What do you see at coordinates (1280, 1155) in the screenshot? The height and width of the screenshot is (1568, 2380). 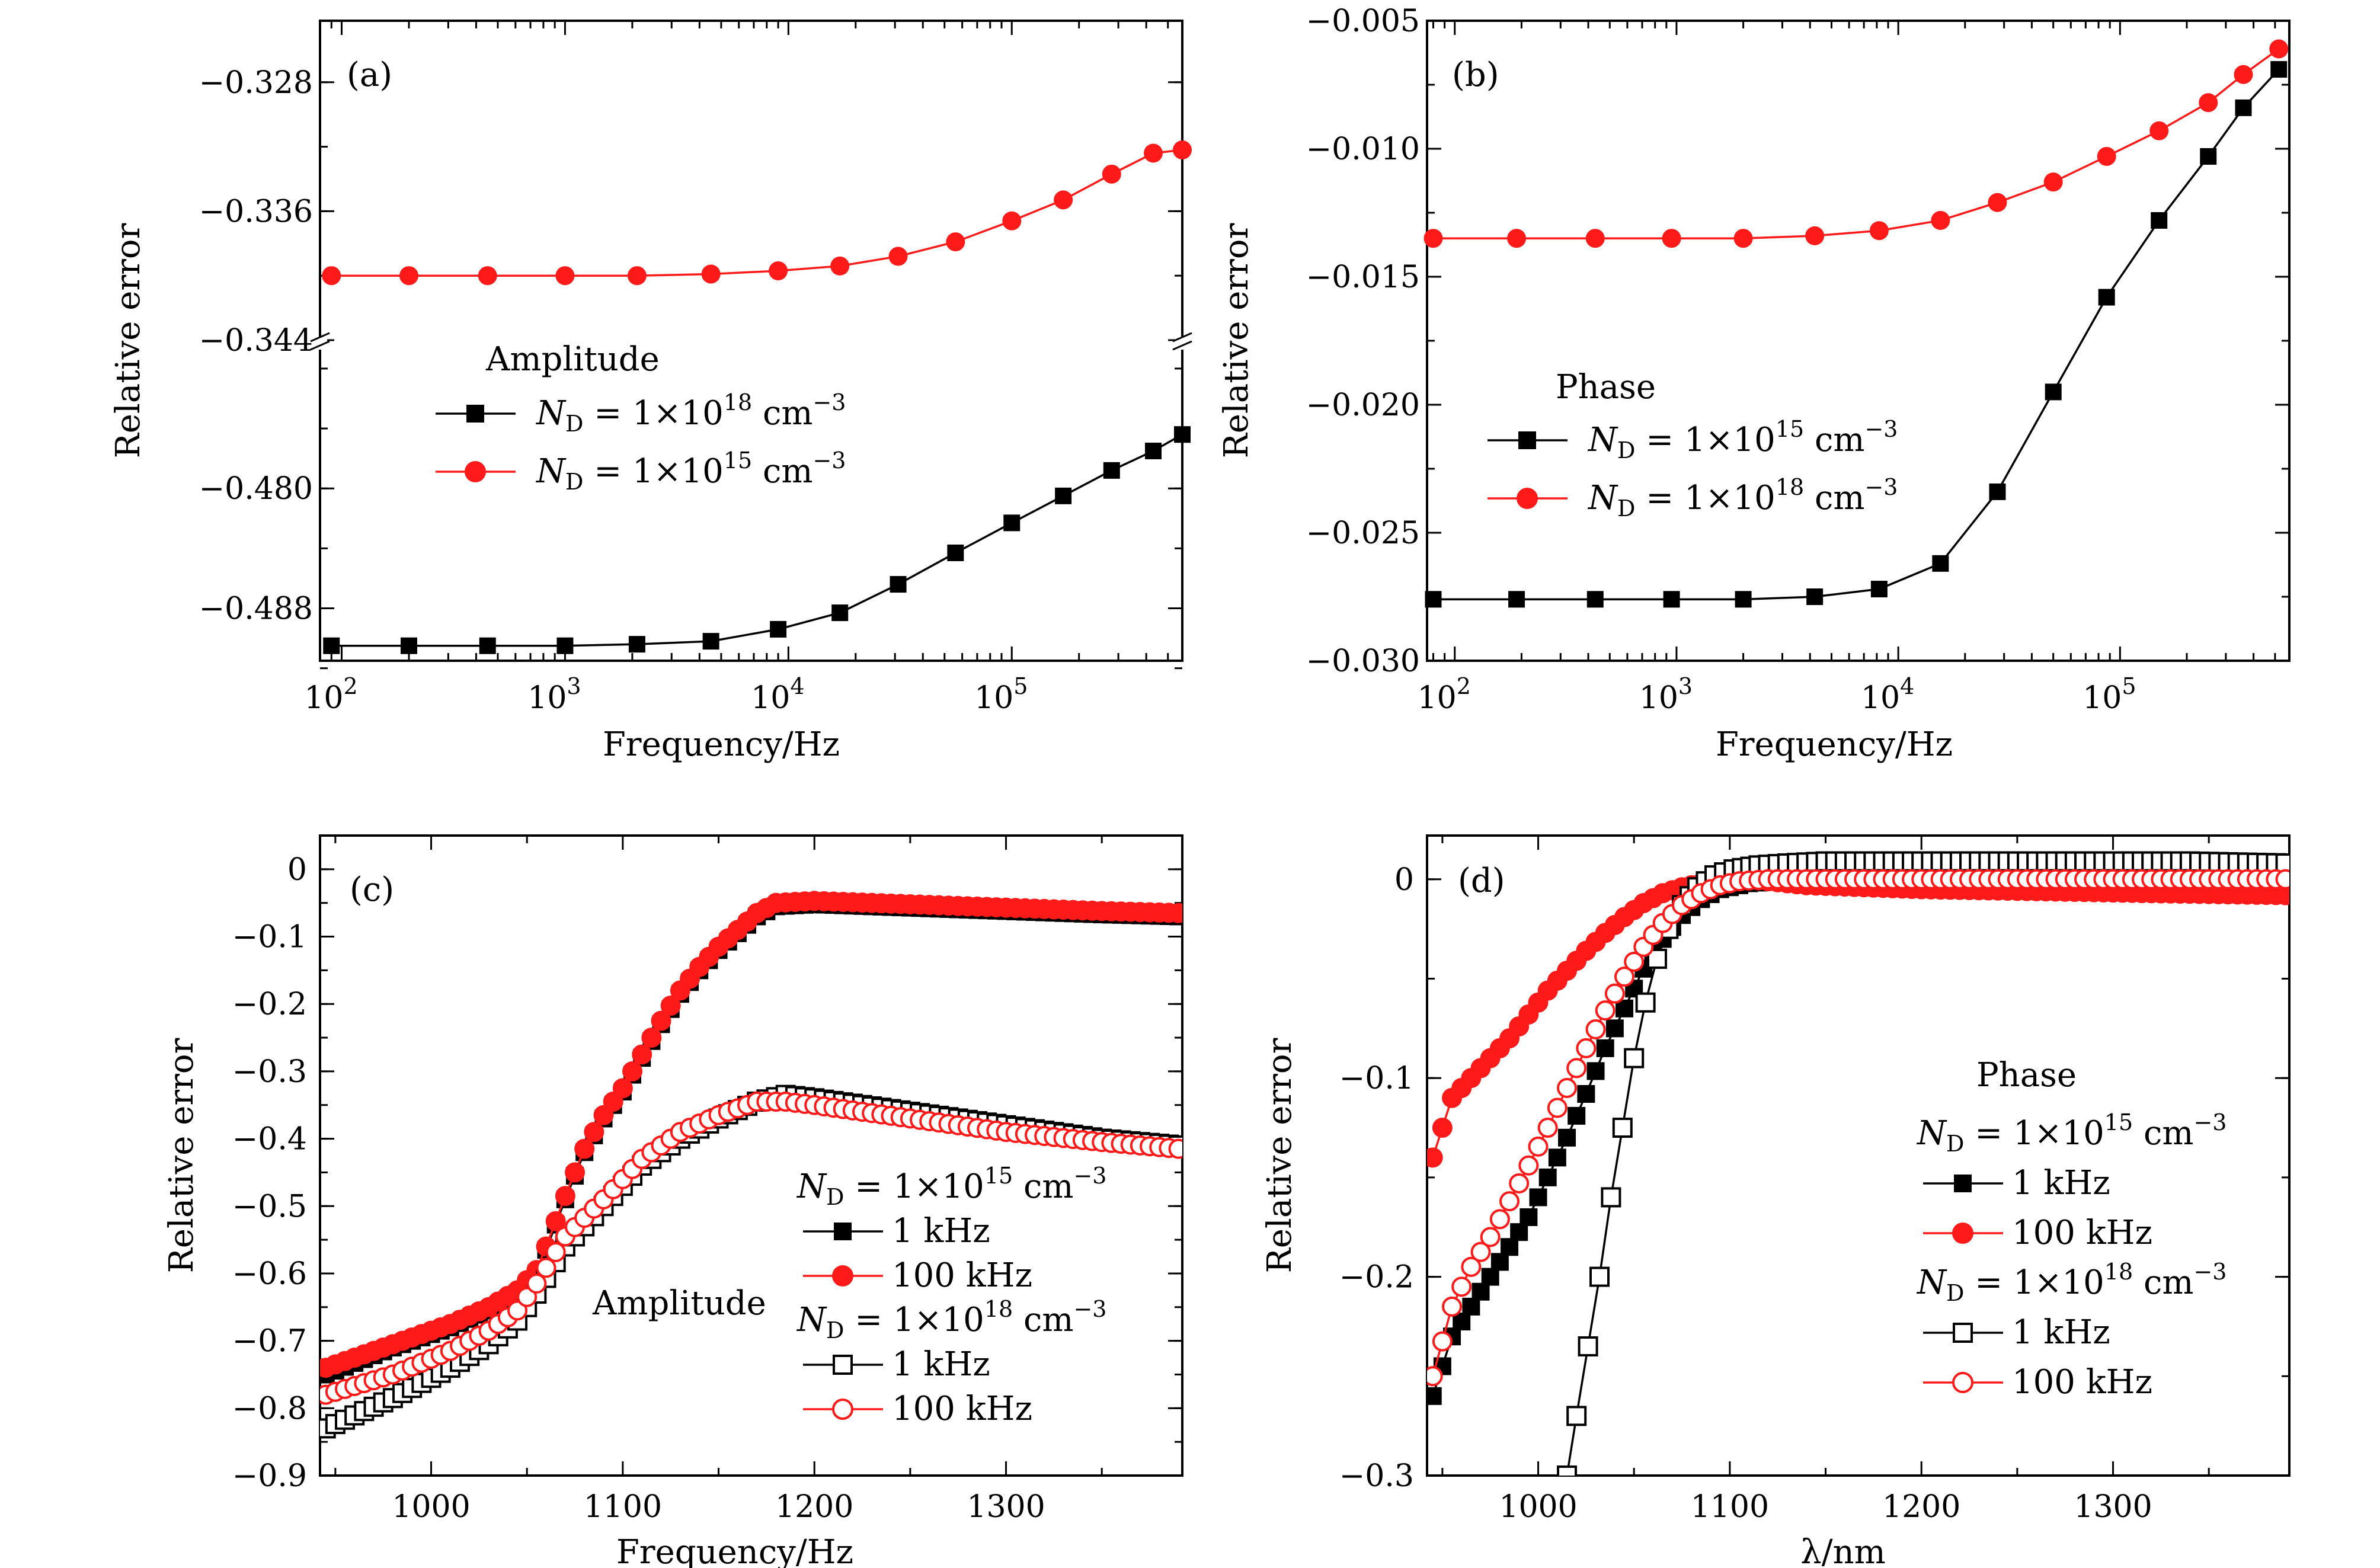 I see `y-axis-label: Relative error` at bounding box center [1280, 1155].